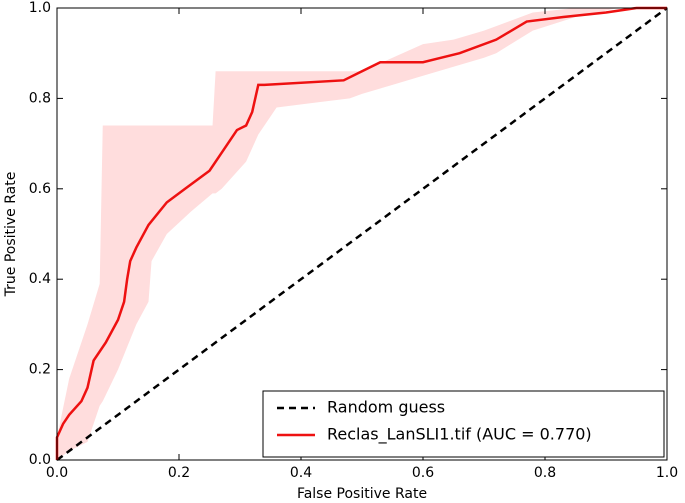 The image size is (685, 503). Describe the element at coordinates (40, 460) in the screenshot. I see `y-tick-label: 0.0` at that location.